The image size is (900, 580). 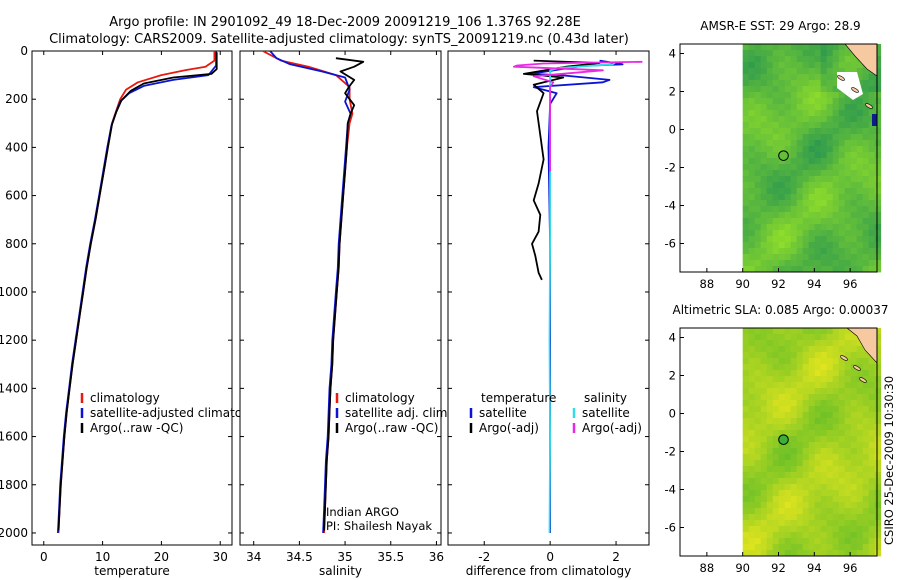 I want to click on sst-map-lat-label: -6, so click(x=670, y=244).